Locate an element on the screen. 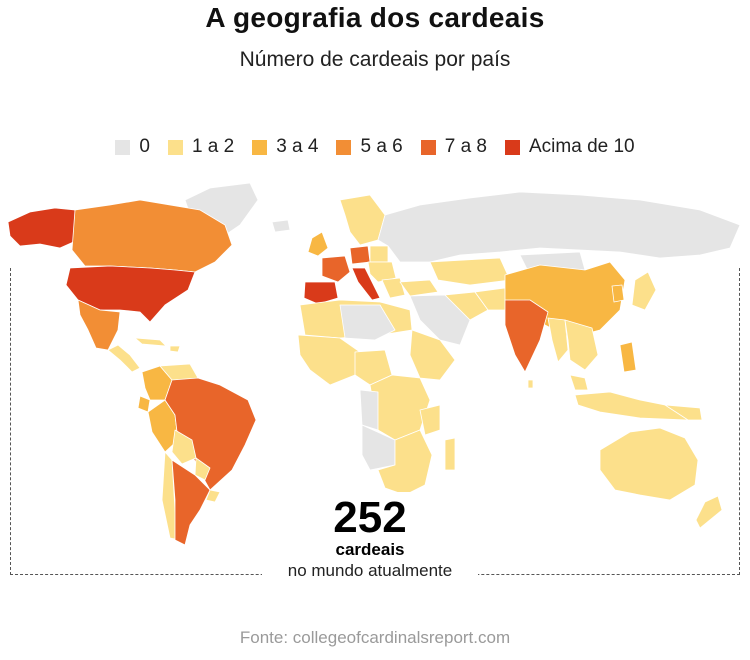 This screenshot has width=750, height=660. legend-item-1-2: 1 a 2 is located at coordinates (201, 147).